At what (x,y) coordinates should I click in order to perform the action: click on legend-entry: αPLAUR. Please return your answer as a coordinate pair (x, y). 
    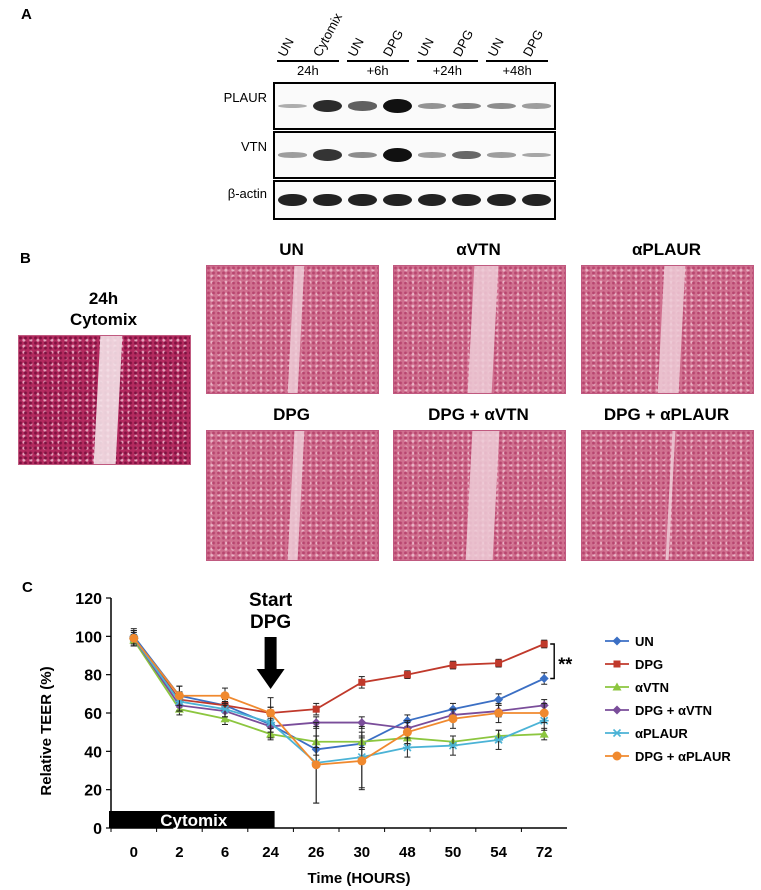
    Looking at the image, I should click on (646, 733).